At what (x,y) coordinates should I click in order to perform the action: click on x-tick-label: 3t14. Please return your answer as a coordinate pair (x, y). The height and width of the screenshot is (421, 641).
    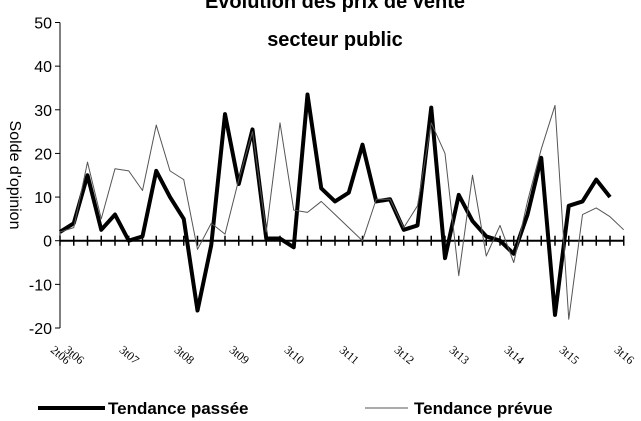
    Looking at the image, I should click on (514, 355).